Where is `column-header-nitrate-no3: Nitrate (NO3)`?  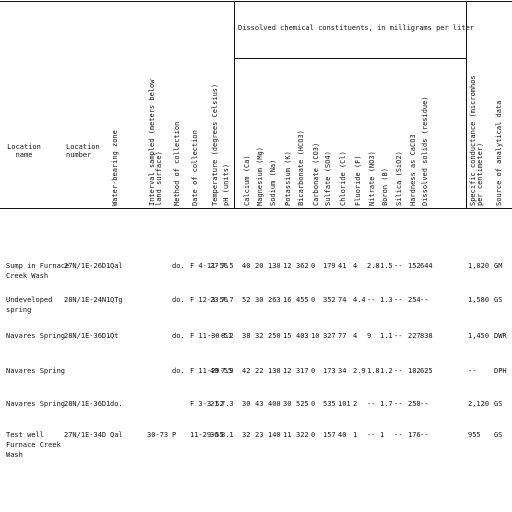
column-header-nitrate-no3: Nitrate (NO3) is located at coordinates (372, 178).